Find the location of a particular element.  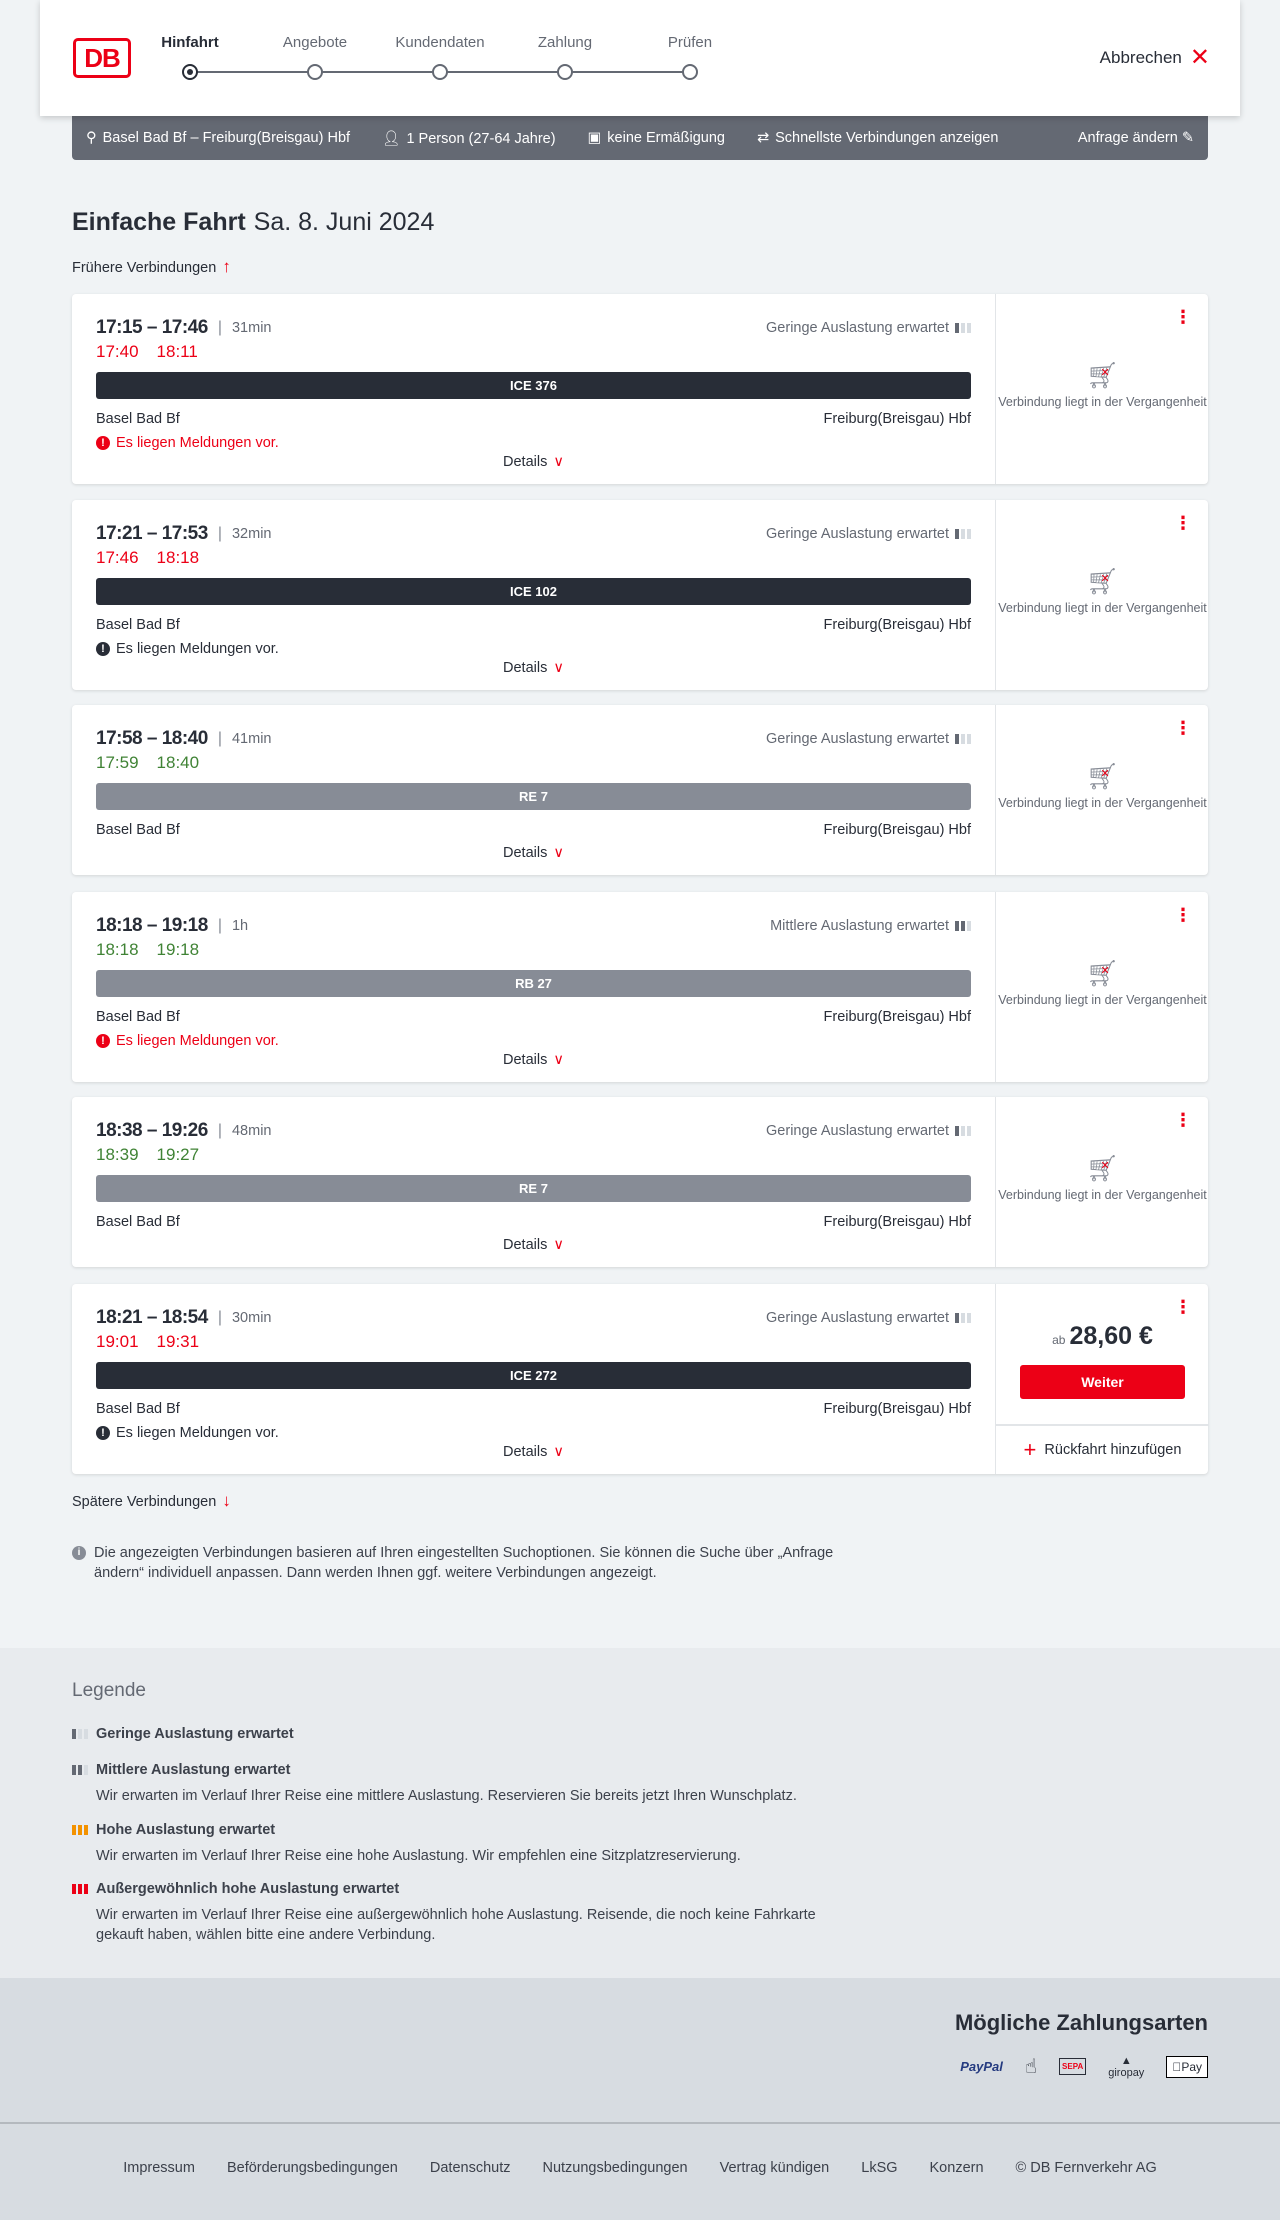

footer-link: © DB Fernverkehr AG is located at coordinates (1086, 2168).